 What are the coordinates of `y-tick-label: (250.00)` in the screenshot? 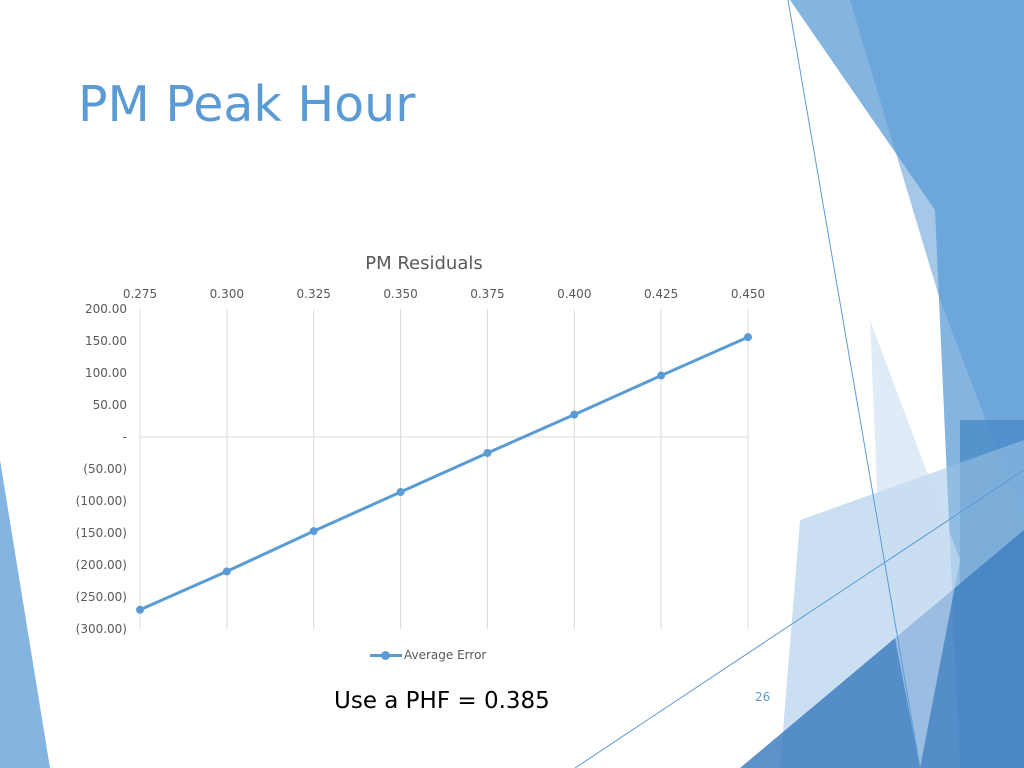 It's located at (101, 597).